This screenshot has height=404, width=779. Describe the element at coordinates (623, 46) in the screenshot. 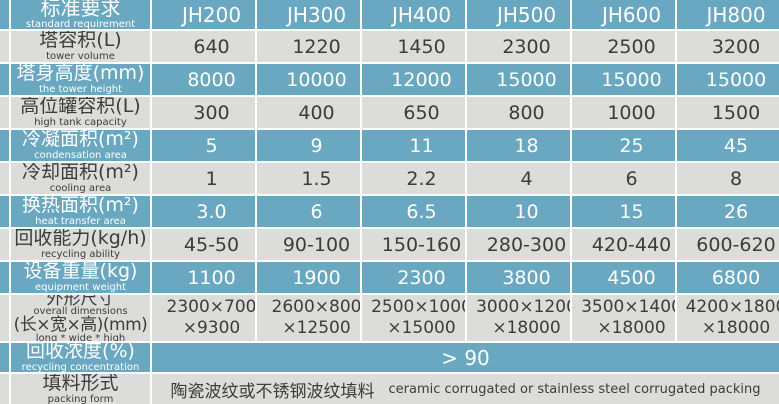

I see `table-cell: 2500` at that location.